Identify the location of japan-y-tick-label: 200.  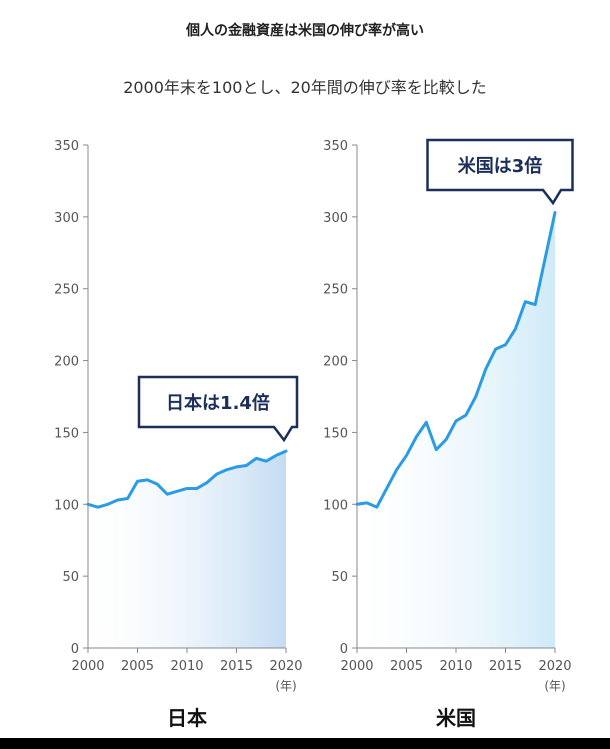
(66, 362).